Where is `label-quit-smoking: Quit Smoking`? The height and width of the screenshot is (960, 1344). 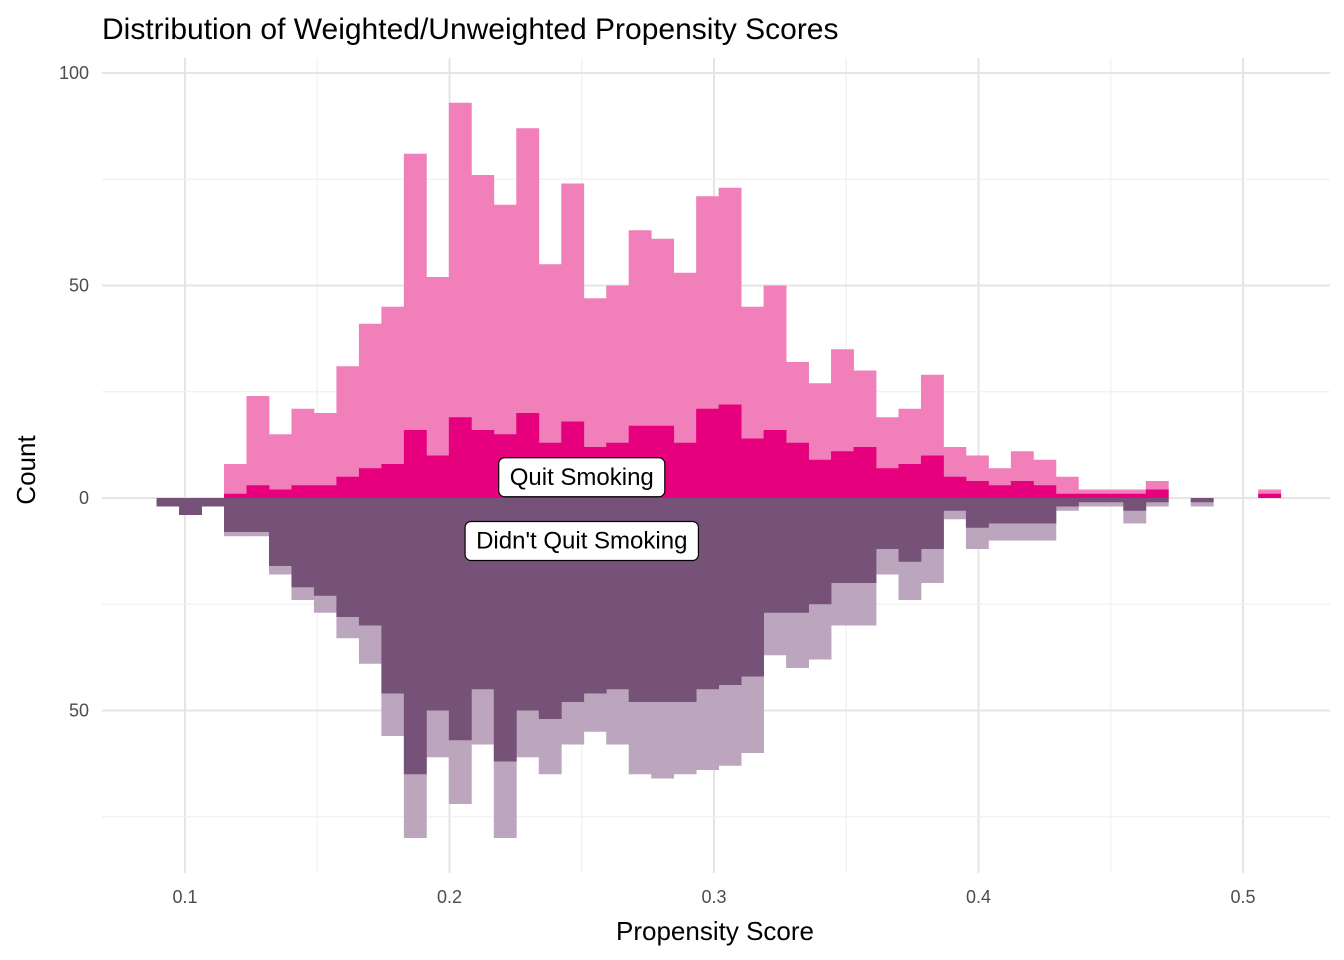 label-quit-smoking: Quit Smoking is located at coordinates (582, 477).